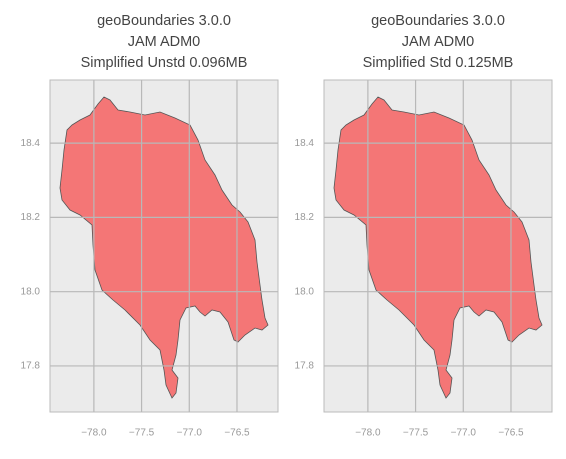 The height and width of the screenshot is (459, 566). What do you see at coordinates (164, 63) in the screenshot?
I see `chart-title: Simplified Unstd 0.096MB` at bounding box center [164, 63].